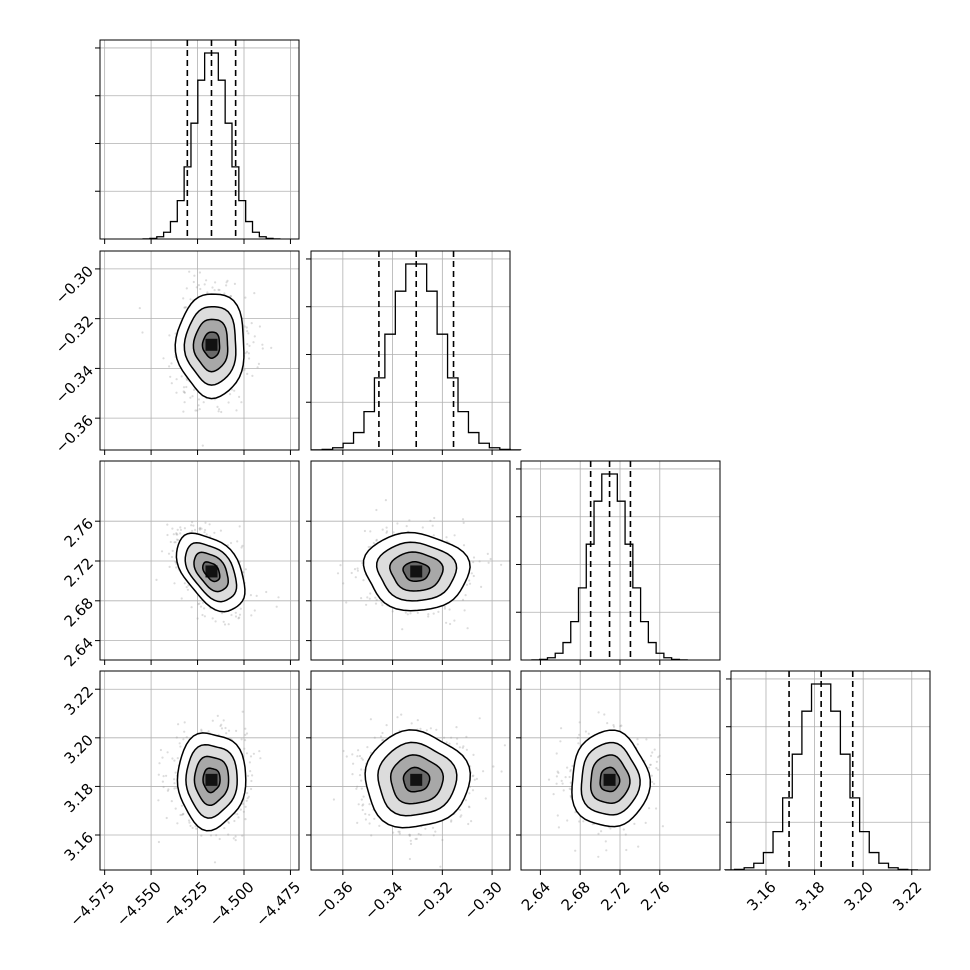 The width and height of the screenshot is (970, 970). I want to click on xtick-label-2-3: 2.76, so click(655, 896).